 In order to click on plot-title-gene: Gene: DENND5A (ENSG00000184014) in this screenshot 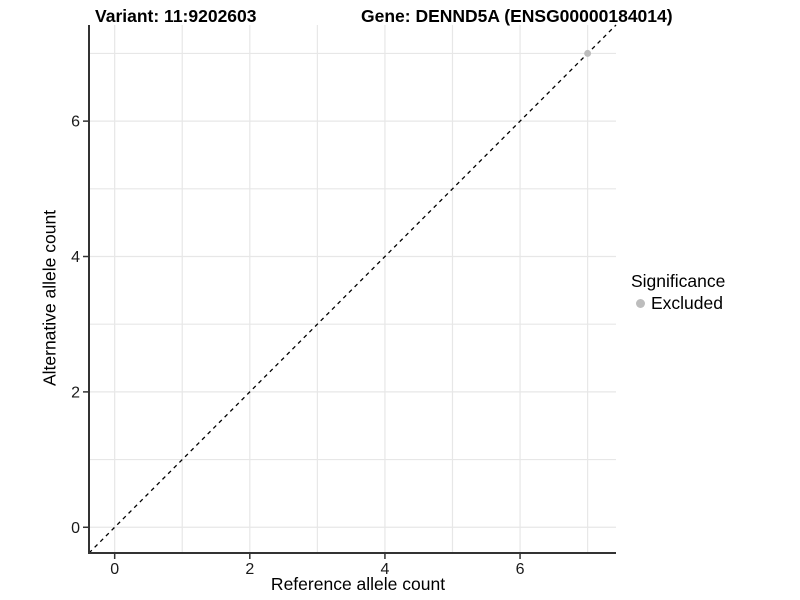, I will do `click(517, 16)`.